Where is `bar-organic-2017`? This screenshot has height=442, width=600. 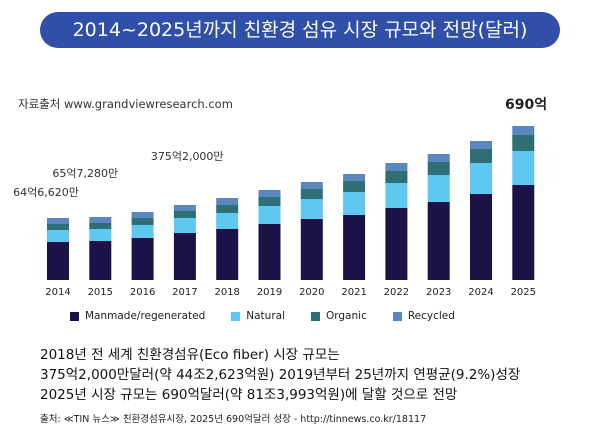
bar-organic-2017 is located at coordinates (184, 214).